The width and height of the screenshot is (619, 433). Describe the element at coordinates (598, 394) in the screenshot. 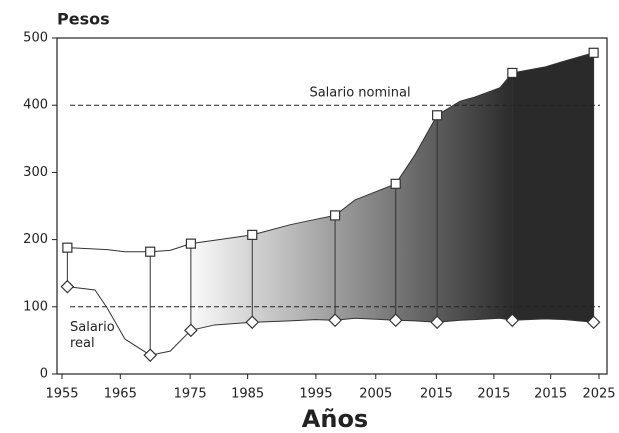

I see `x-tick-label: 2025` at that location.